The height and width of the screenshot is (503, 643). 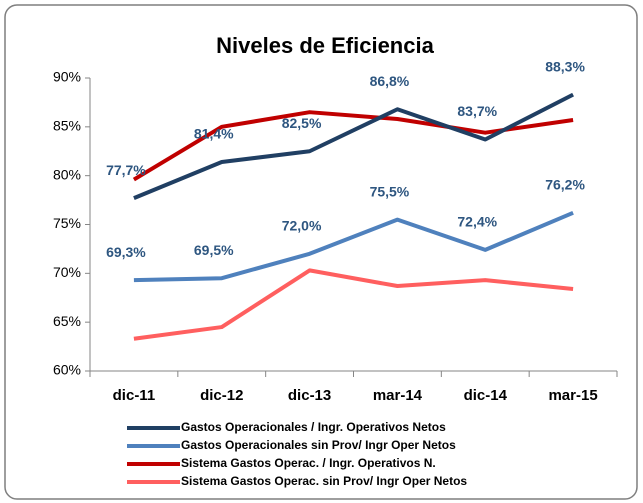 What do you see at coordinates (221, 395) in the screenshot?
I see `x-tick-label: dic-12` at bounding box center [221, 395].